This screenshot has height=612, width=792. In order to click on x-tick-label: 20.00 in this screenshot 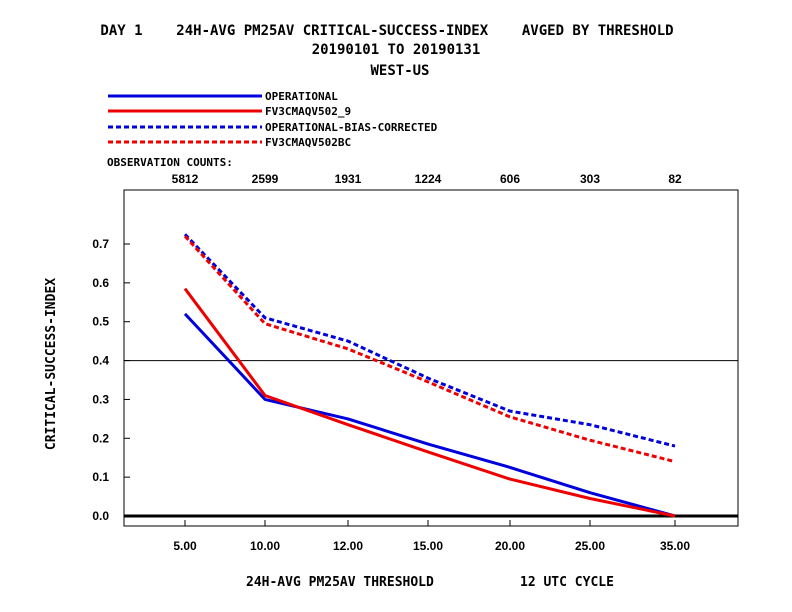, I will do `click(510, 546)`.